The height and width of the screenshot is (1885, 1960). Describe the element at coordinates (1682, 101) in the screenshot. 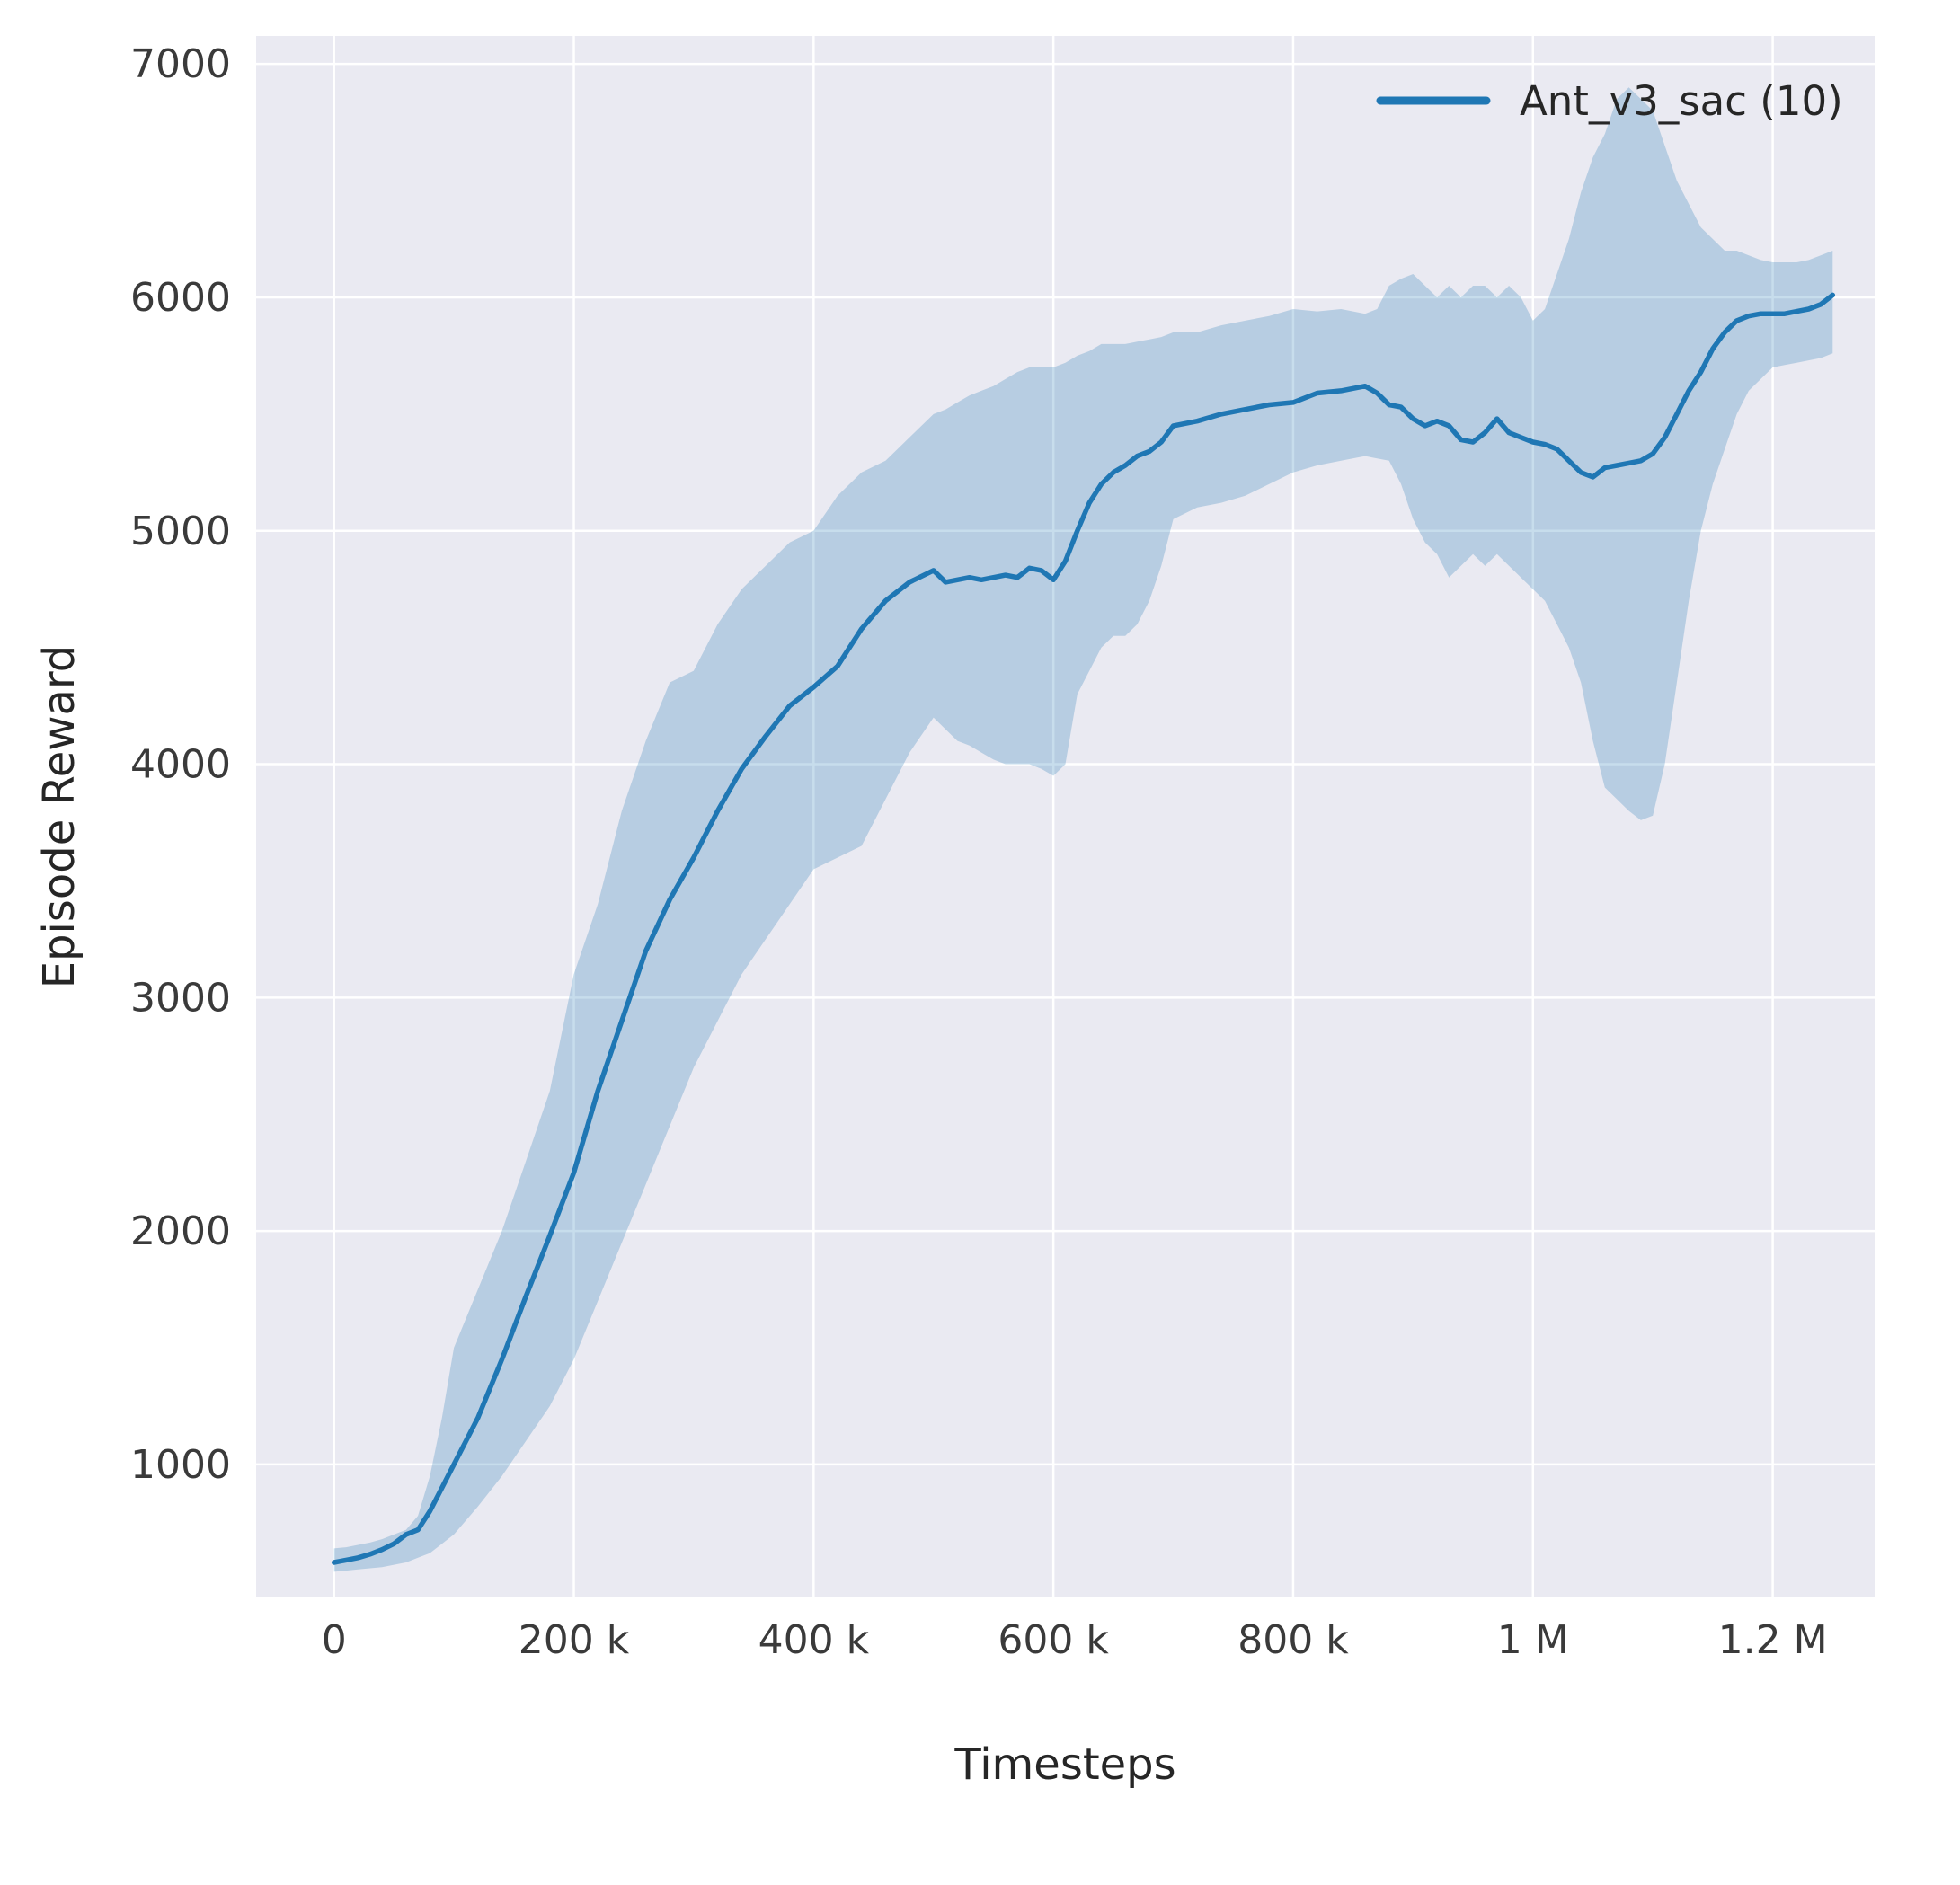

I see `legend-label: Ant_v3_sac (10)` at that location.